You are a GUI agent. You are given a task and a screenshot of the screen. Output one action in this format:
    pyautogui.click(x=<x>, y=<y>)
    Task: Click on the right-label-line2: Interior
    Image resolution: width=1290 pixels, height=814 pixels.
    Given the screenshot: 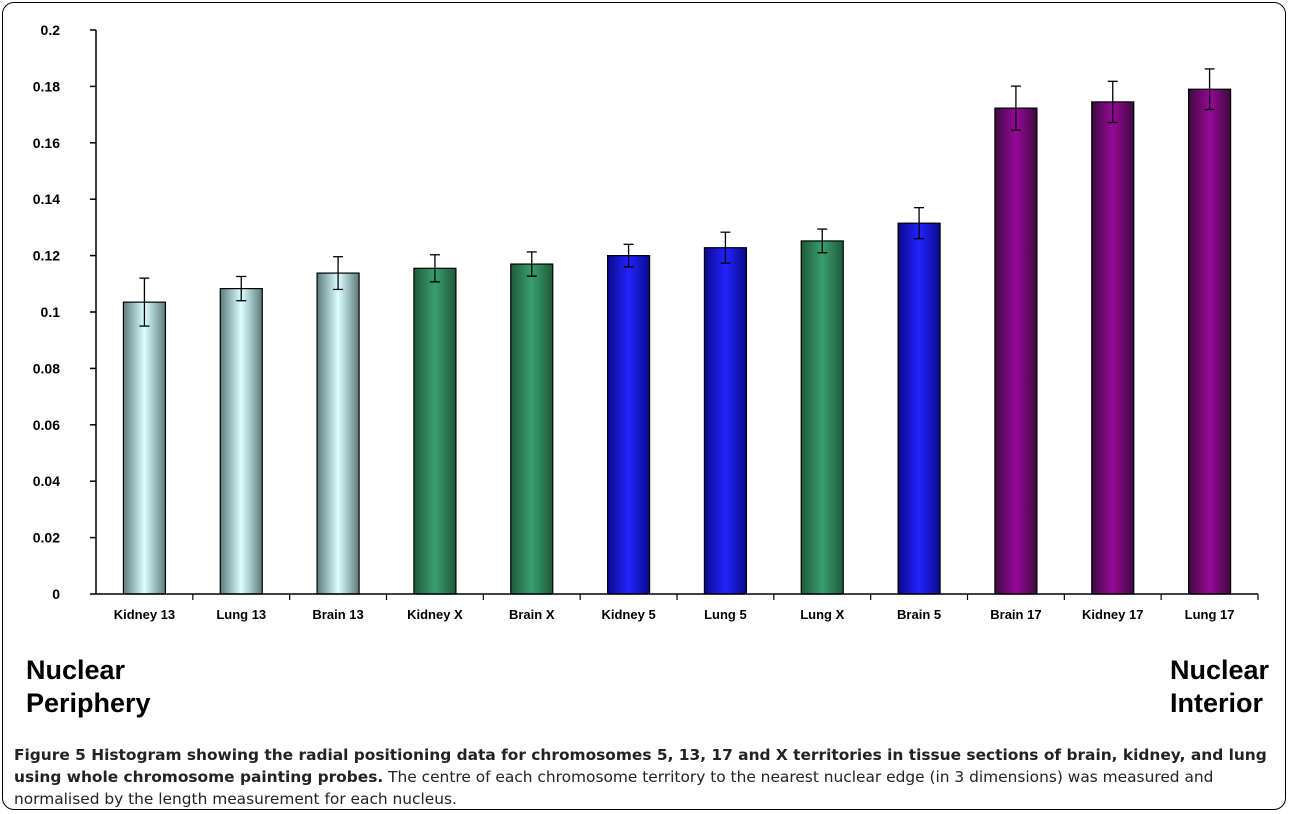 What is the action you would take?
    pyautogui.click(x=1217, y=703)
    